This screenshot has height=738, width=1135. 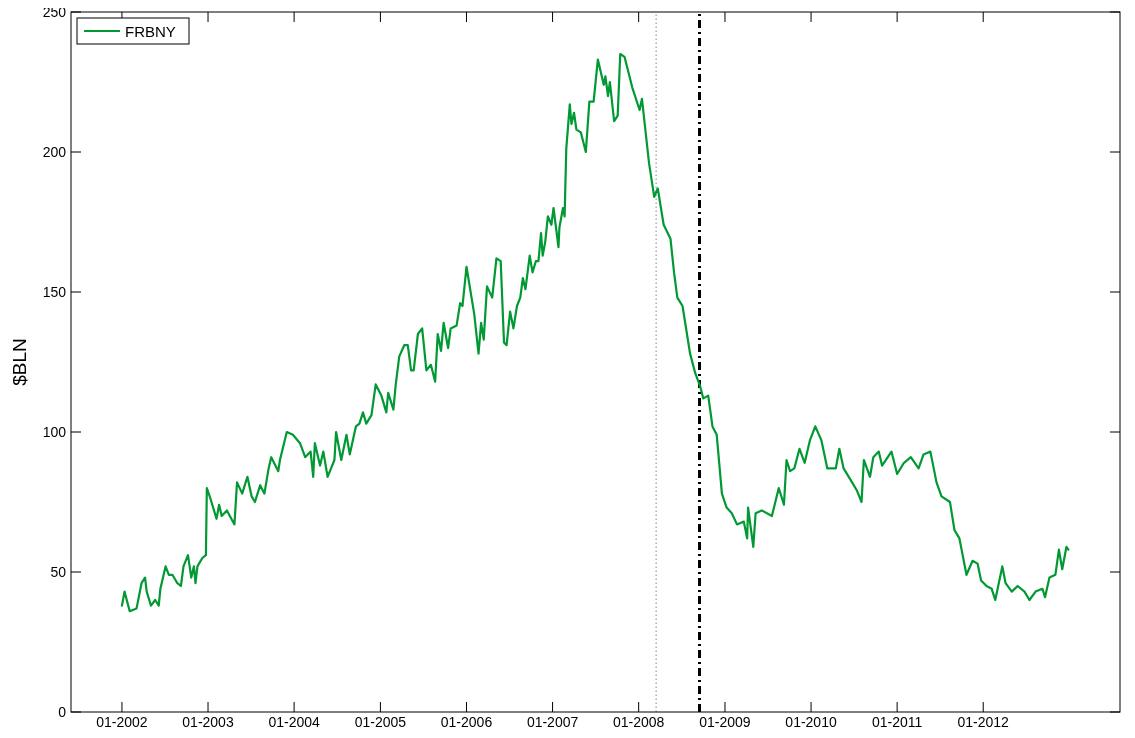 I want to click on y-tick-label: 200, so click(x=54, y=152).